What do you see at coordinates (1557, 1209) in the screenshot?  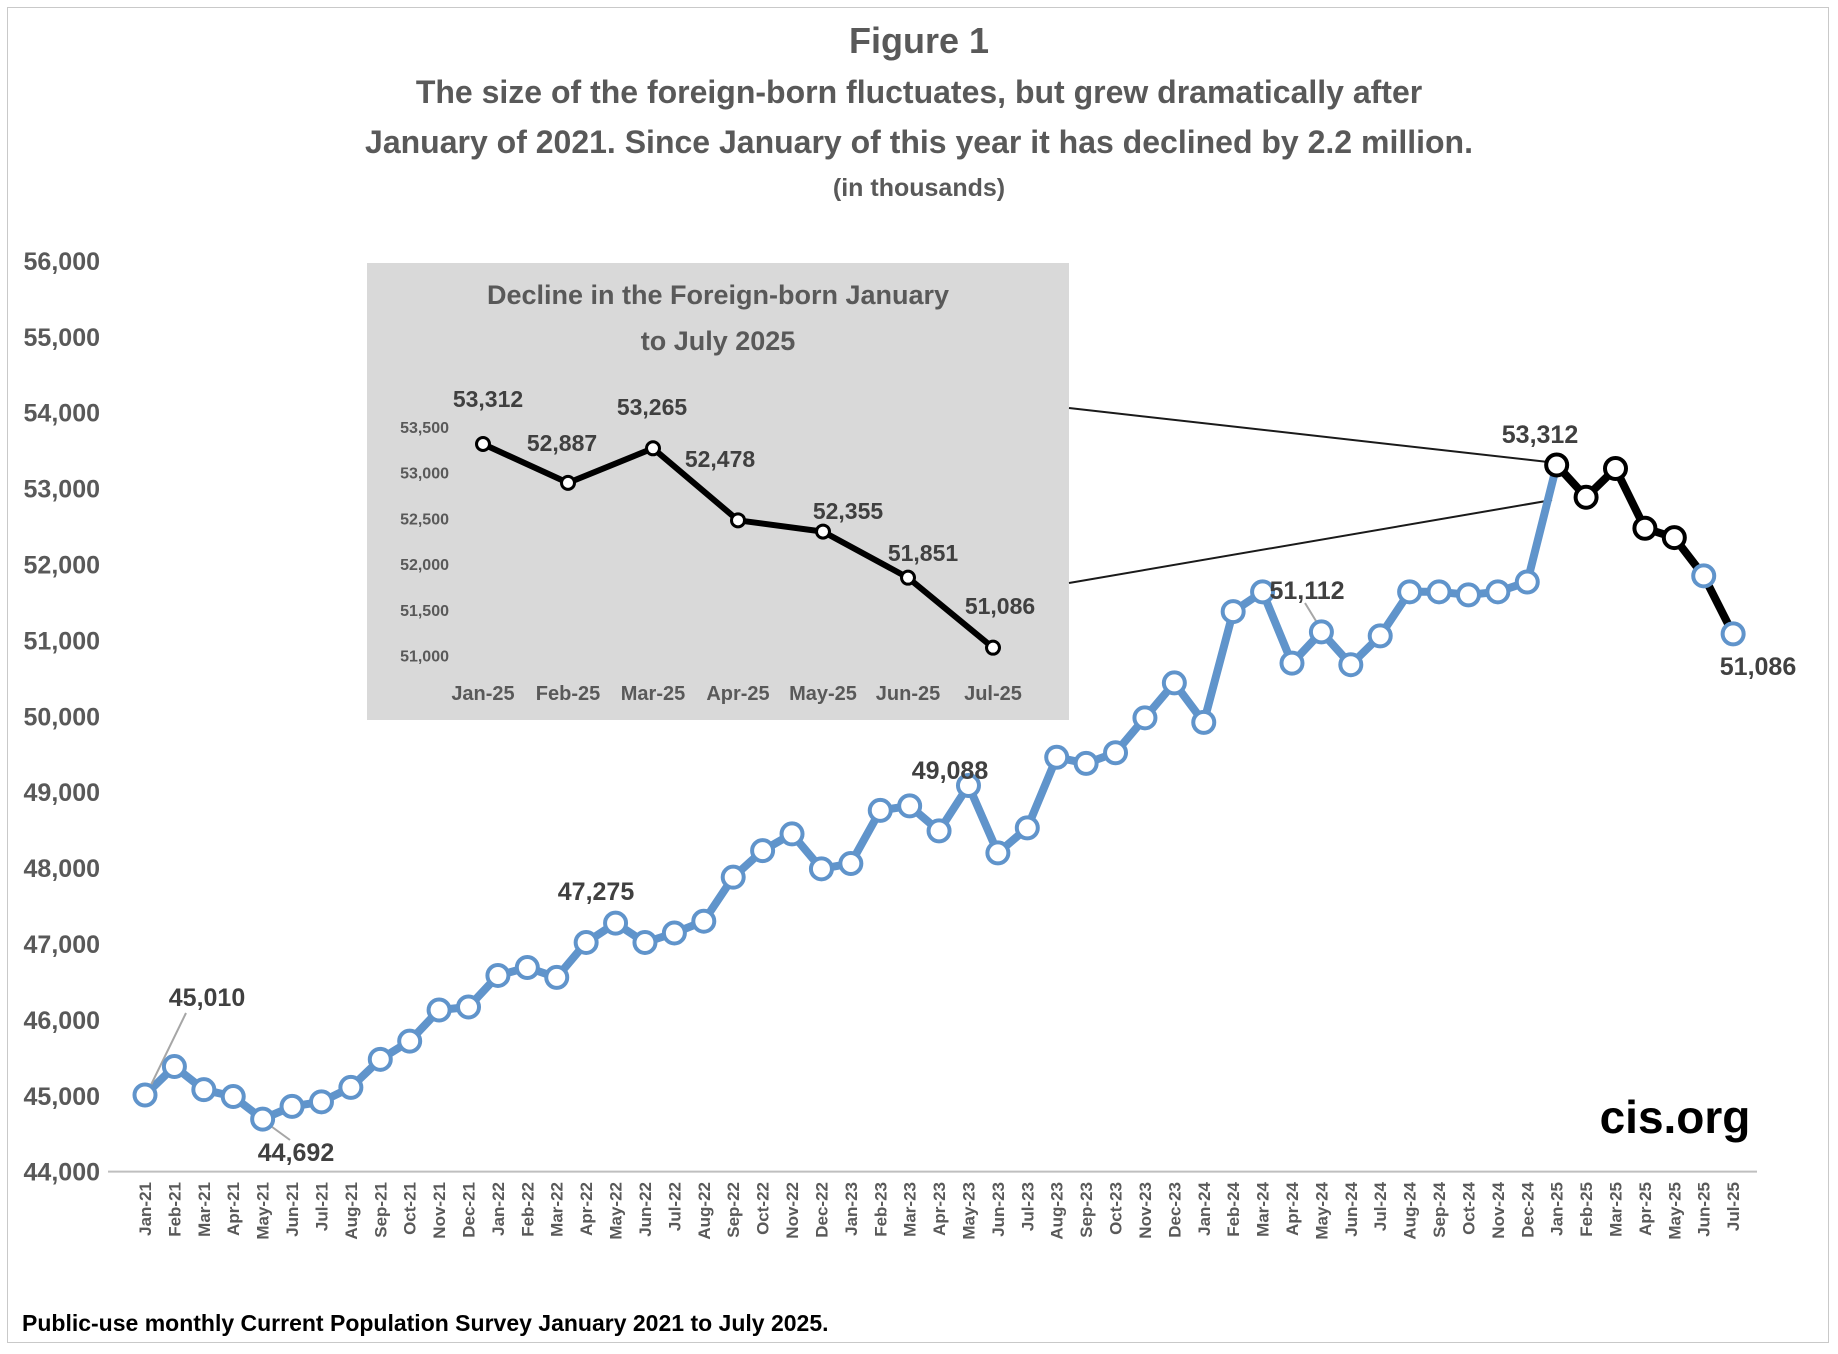 I see `x-axis-tick-label: Jan-25` at bounding box center [1557, 1209].